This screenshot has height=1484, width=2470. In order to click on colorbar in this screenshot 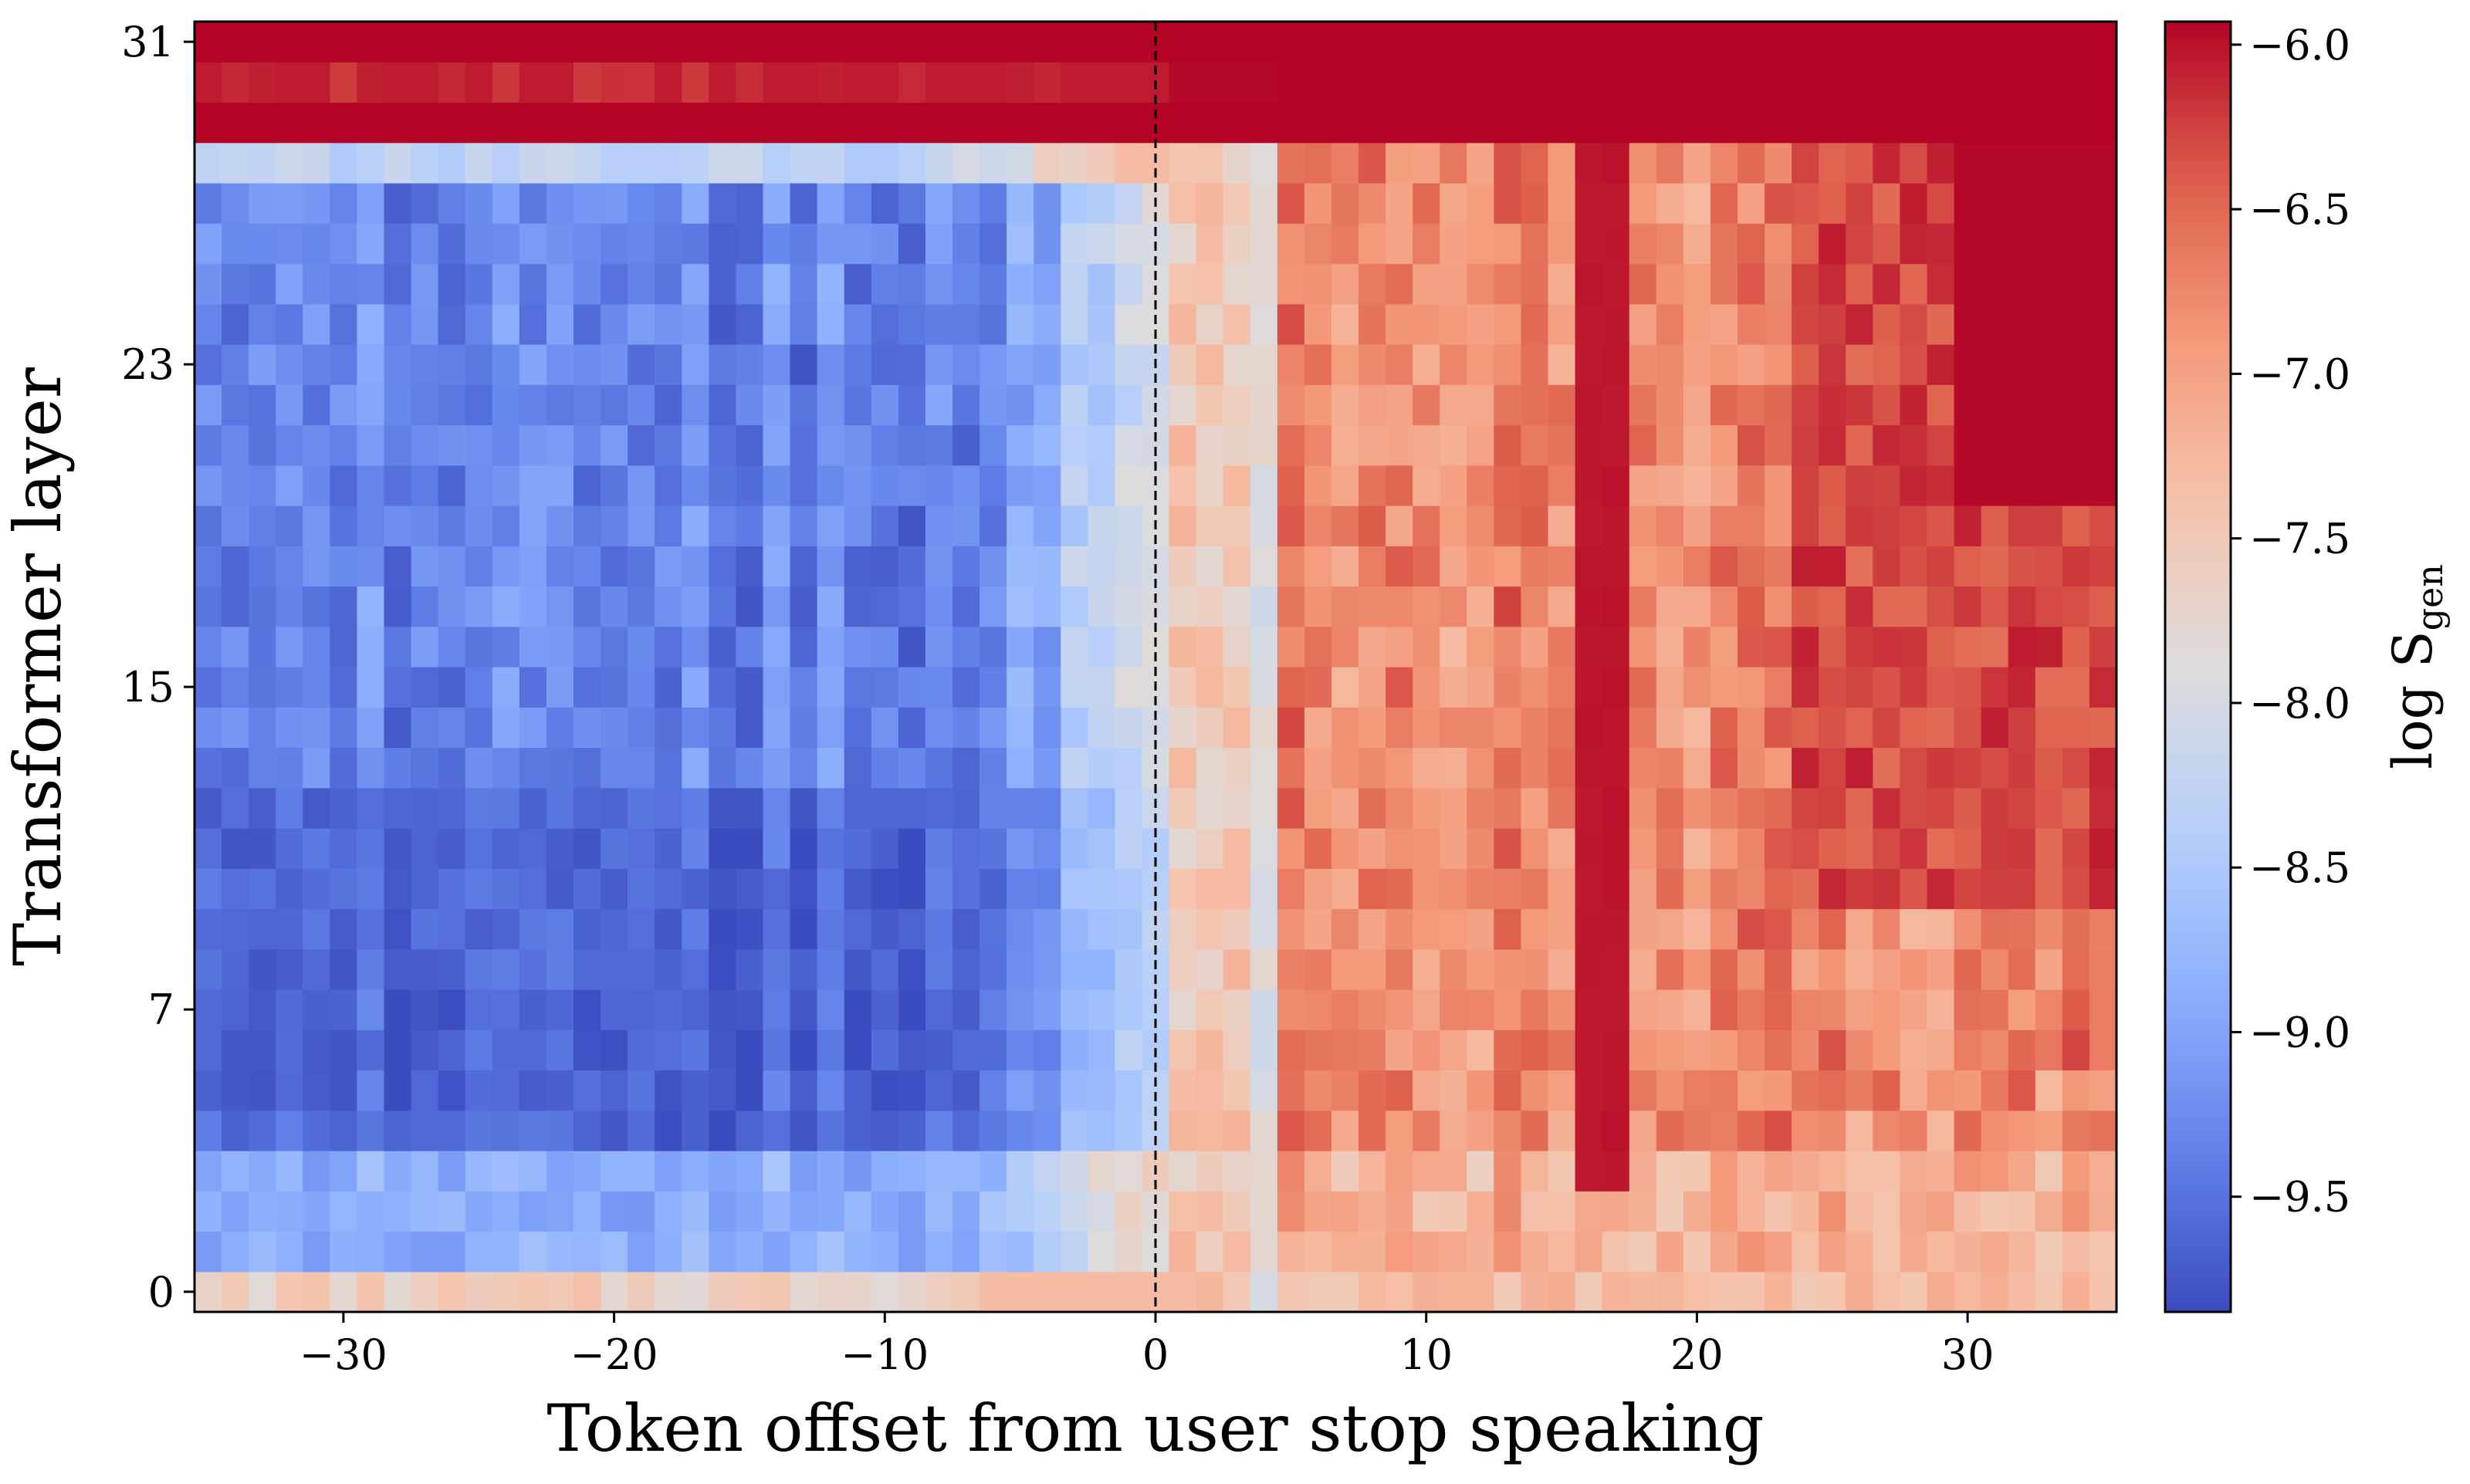, I will do `click(2198, 666)`.